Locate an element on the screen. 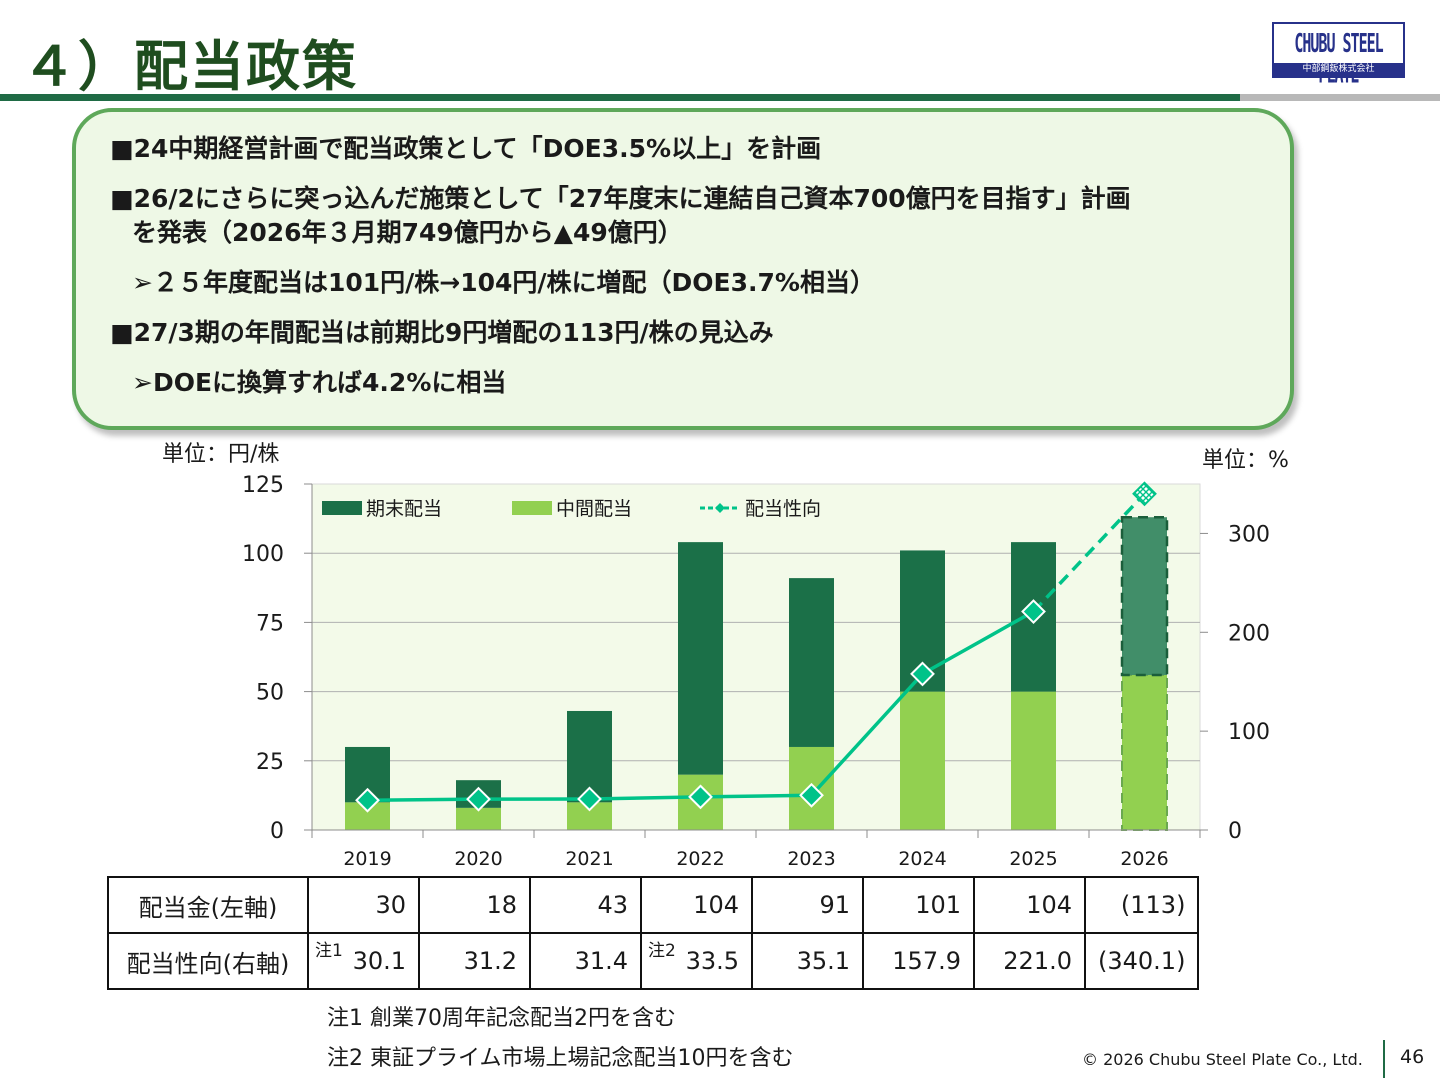 The height and width of the screenshot is (1080, 1440). right-tick-label: 0 is located at coordinates (1235, 831).